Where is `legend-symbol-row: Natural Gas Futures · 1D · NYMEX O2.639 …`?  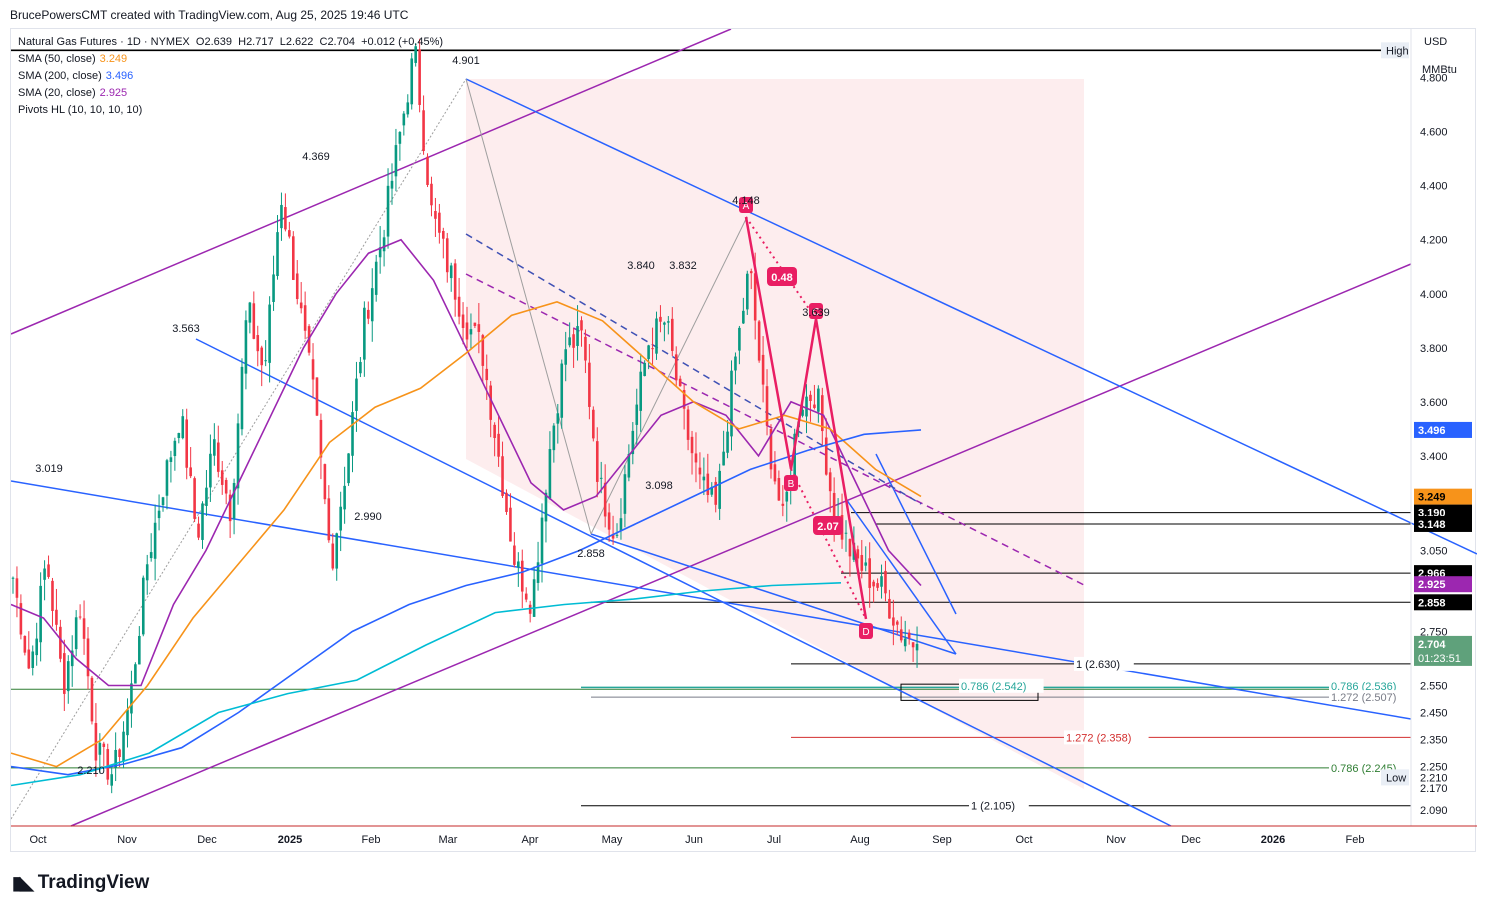
legend-symbol-row: Natural Gas Futures · 1D · NYMEX O2.639 … is located at coordinates (230, 42).